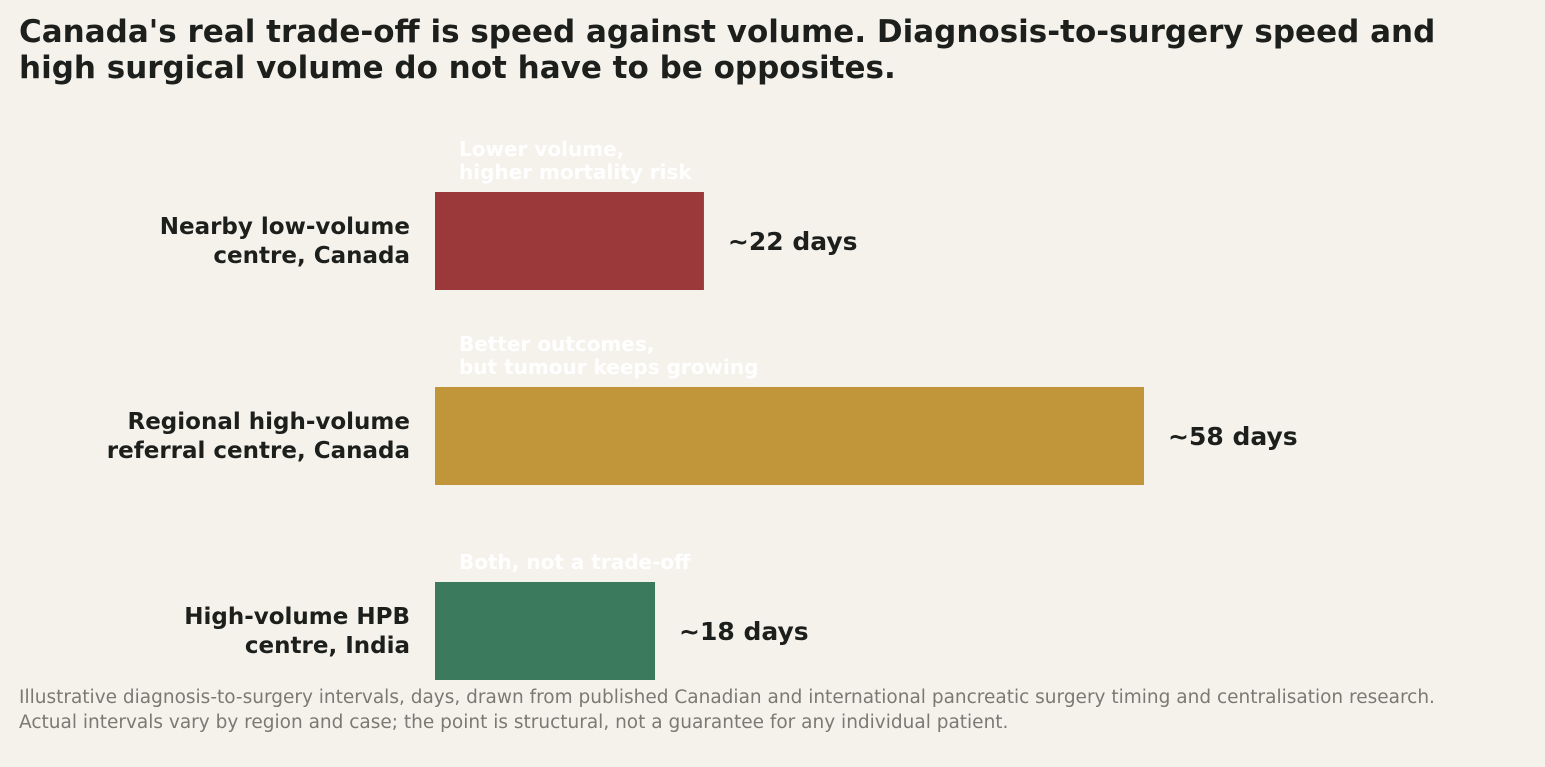  I want to click on category-label-3: High-volume HPB centre, India, so click(297, 631).